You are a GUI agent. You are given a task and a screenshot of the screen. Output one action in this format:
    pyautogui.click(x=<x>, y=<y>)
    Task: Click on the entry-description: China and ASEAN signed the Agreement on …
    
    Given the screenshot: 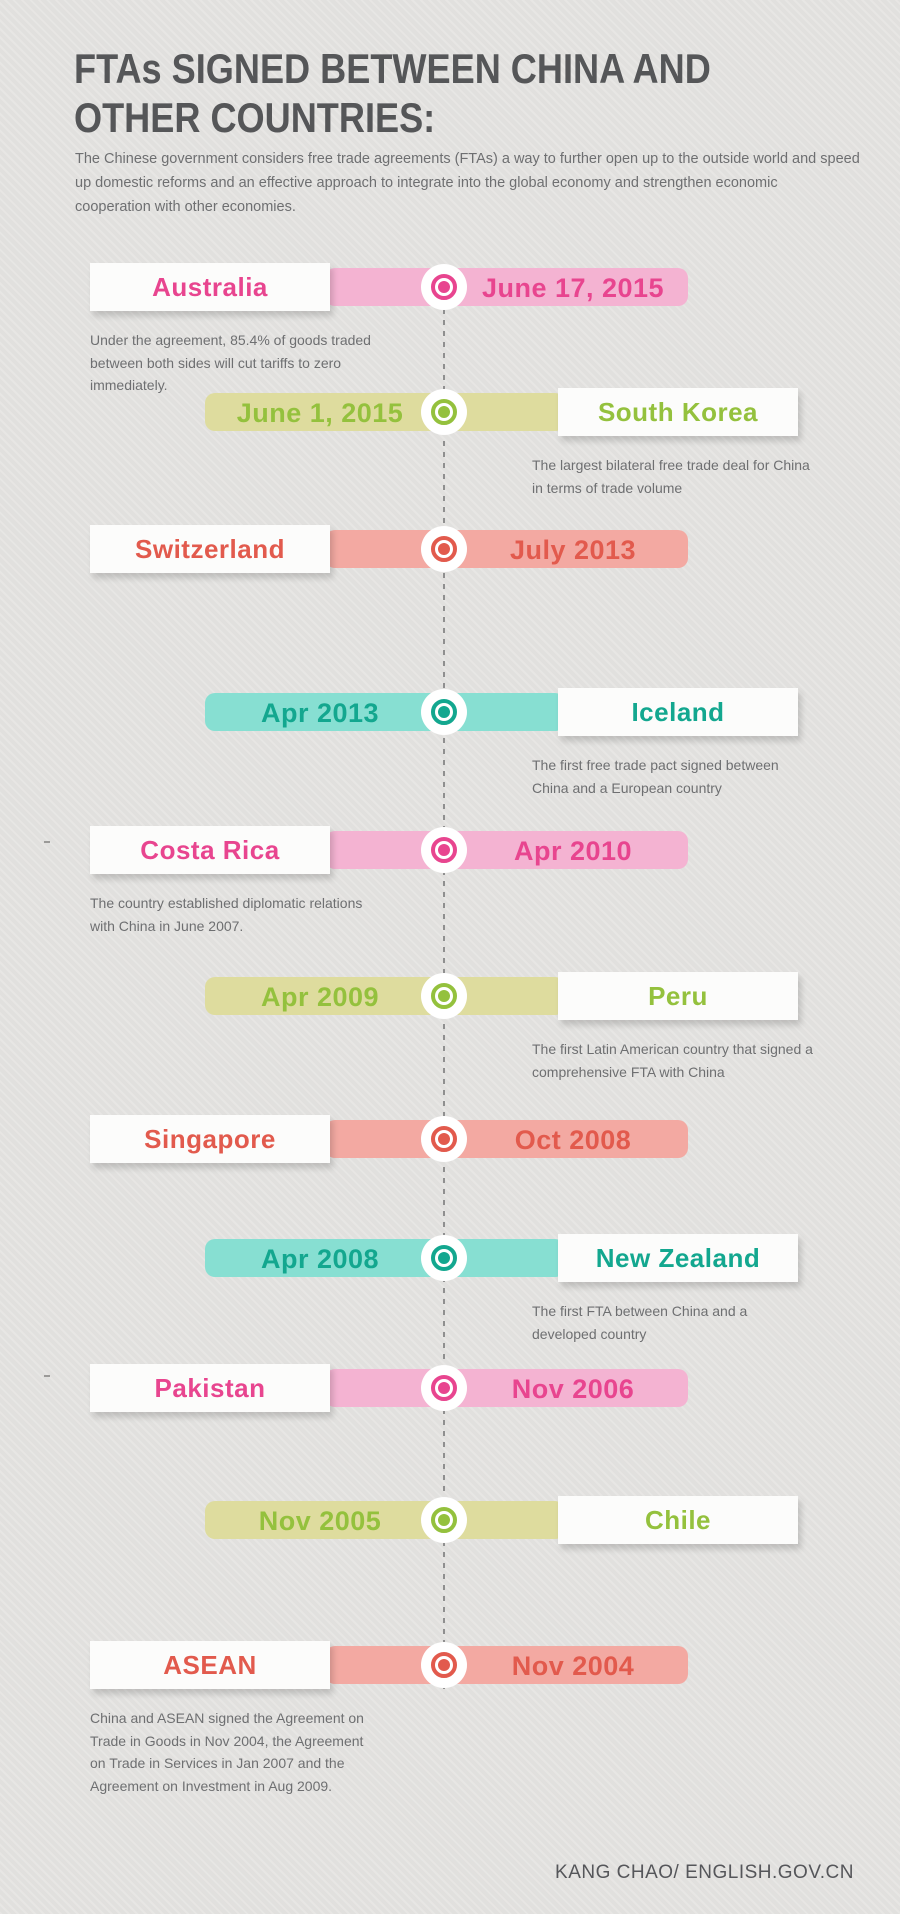 What is the action you would take?
    pyautogui.click(x=227, y=1752)
    